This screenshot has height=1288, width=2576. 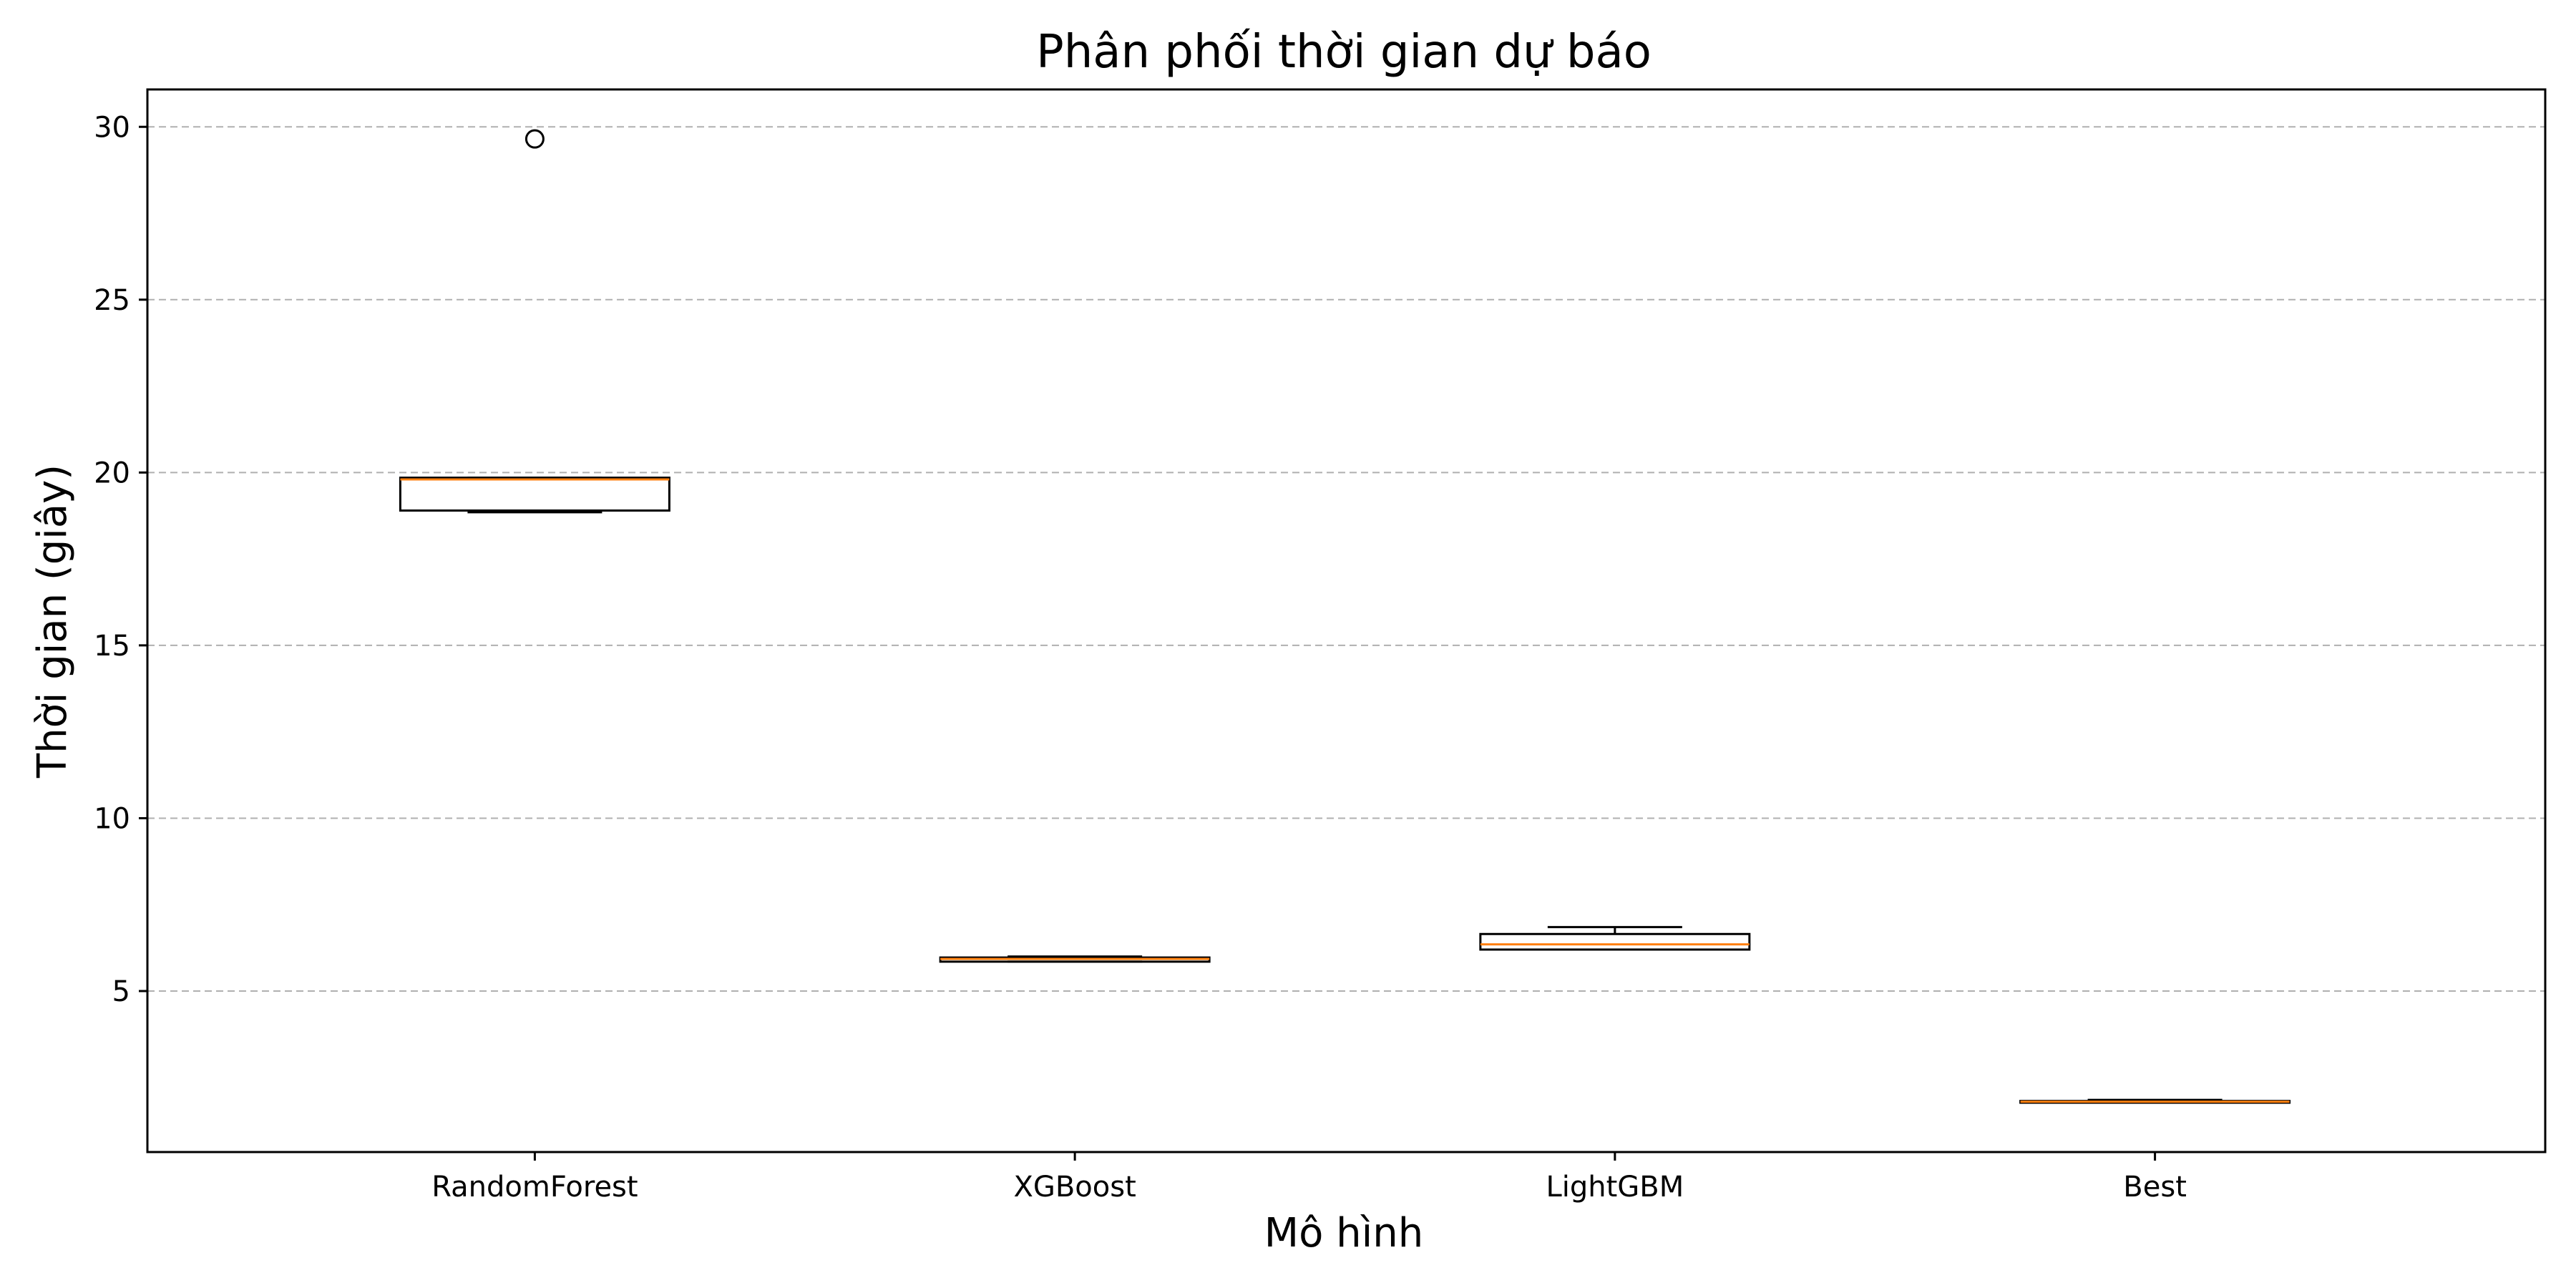 What do you see at coordinates (112, 646) in the screenshot?
I see `y-tick-label: 15` at bounding box center [112, 646].